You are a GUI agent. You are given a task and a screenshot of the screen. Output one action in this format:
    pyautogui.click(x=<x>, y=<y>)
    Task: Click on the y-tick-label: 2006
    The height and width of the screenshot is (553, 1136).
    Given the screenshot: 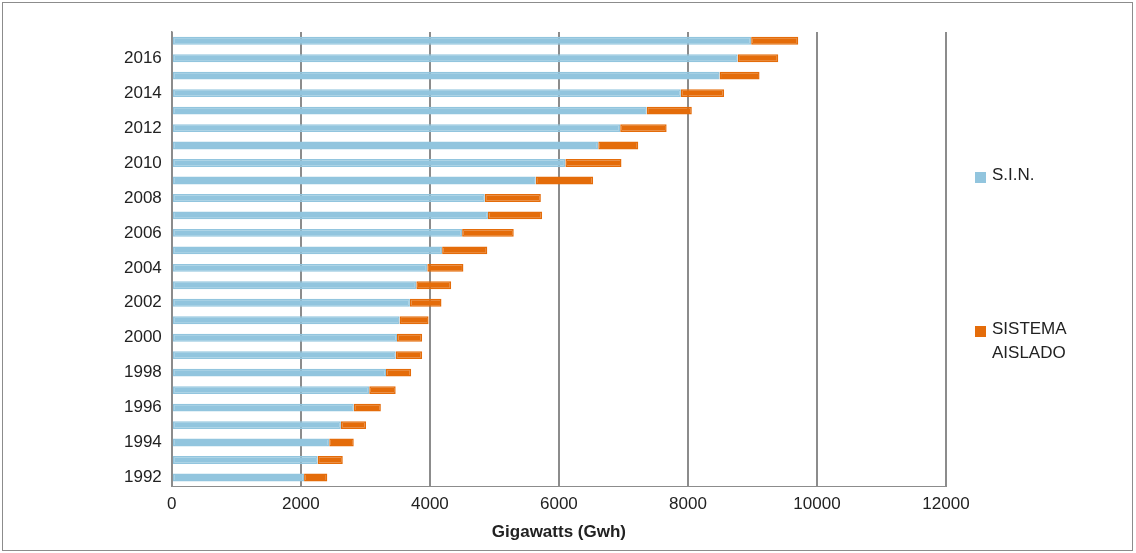 What is the action you would take?
    pyautogui.click(x=142, y=232)
    